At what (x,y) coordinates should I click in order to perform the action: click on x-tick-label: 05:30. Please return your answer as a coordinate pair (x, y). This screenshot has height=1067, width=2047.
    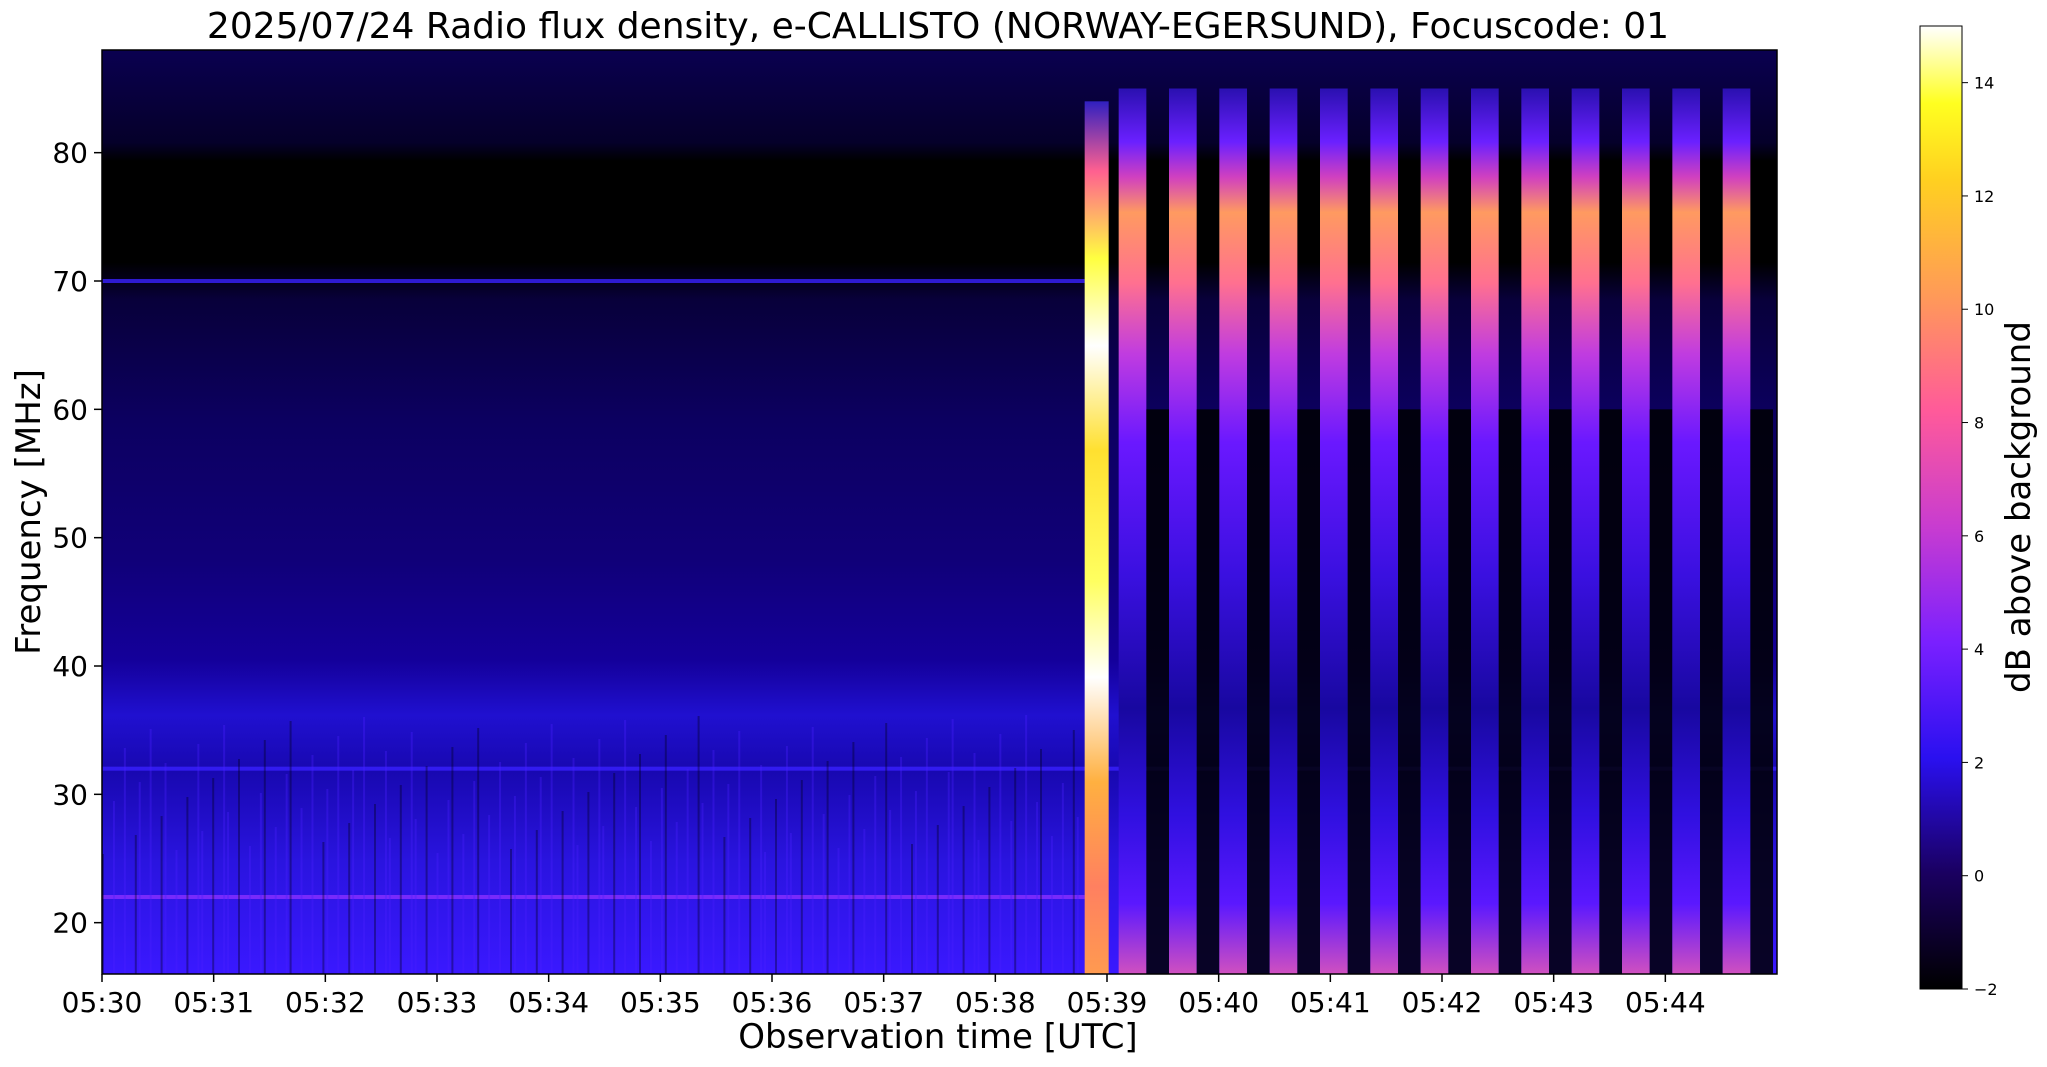
    Looking at the image, I should click on (102, 1002).